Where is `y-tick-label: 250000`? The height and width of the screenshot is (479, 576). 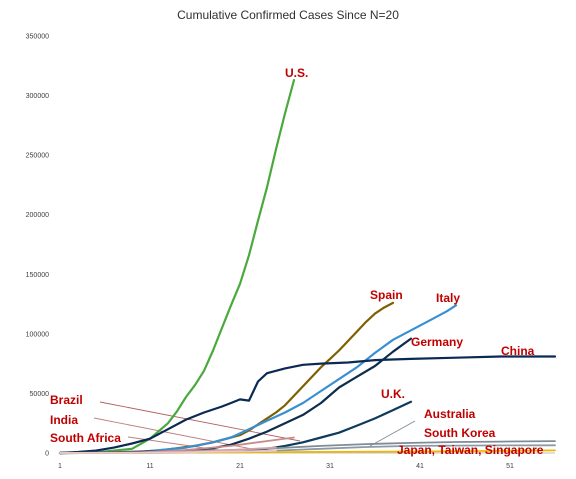 y-tick-label: 250000 is located at coordinates (37, 156).